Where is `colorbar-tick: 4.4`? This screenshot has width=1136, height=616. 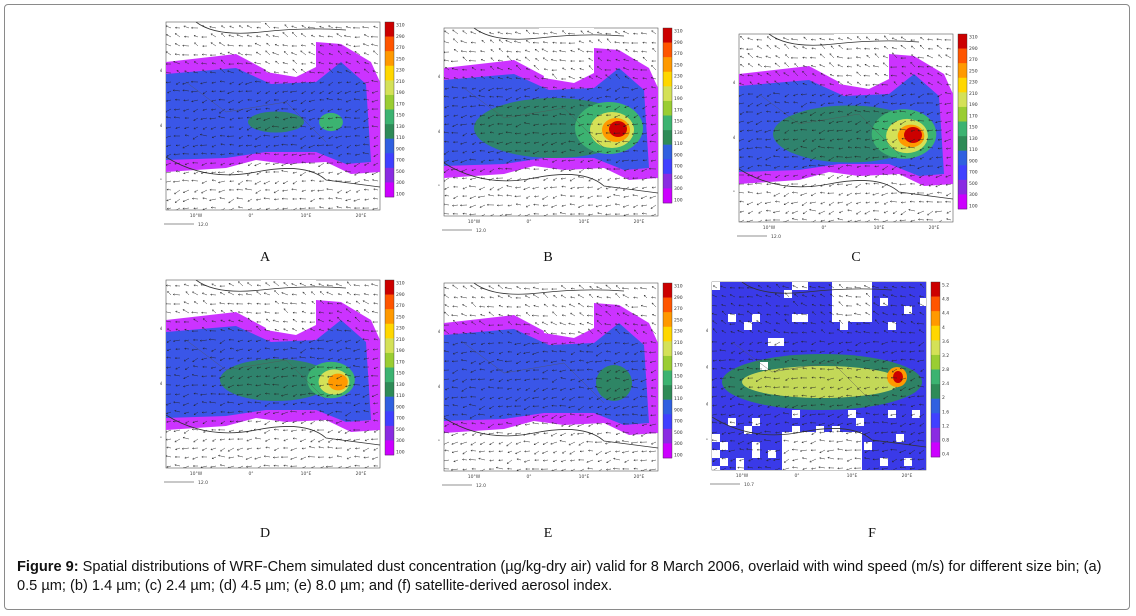 colorbar-tick: 4.4 is located at coordinates (945, 314).